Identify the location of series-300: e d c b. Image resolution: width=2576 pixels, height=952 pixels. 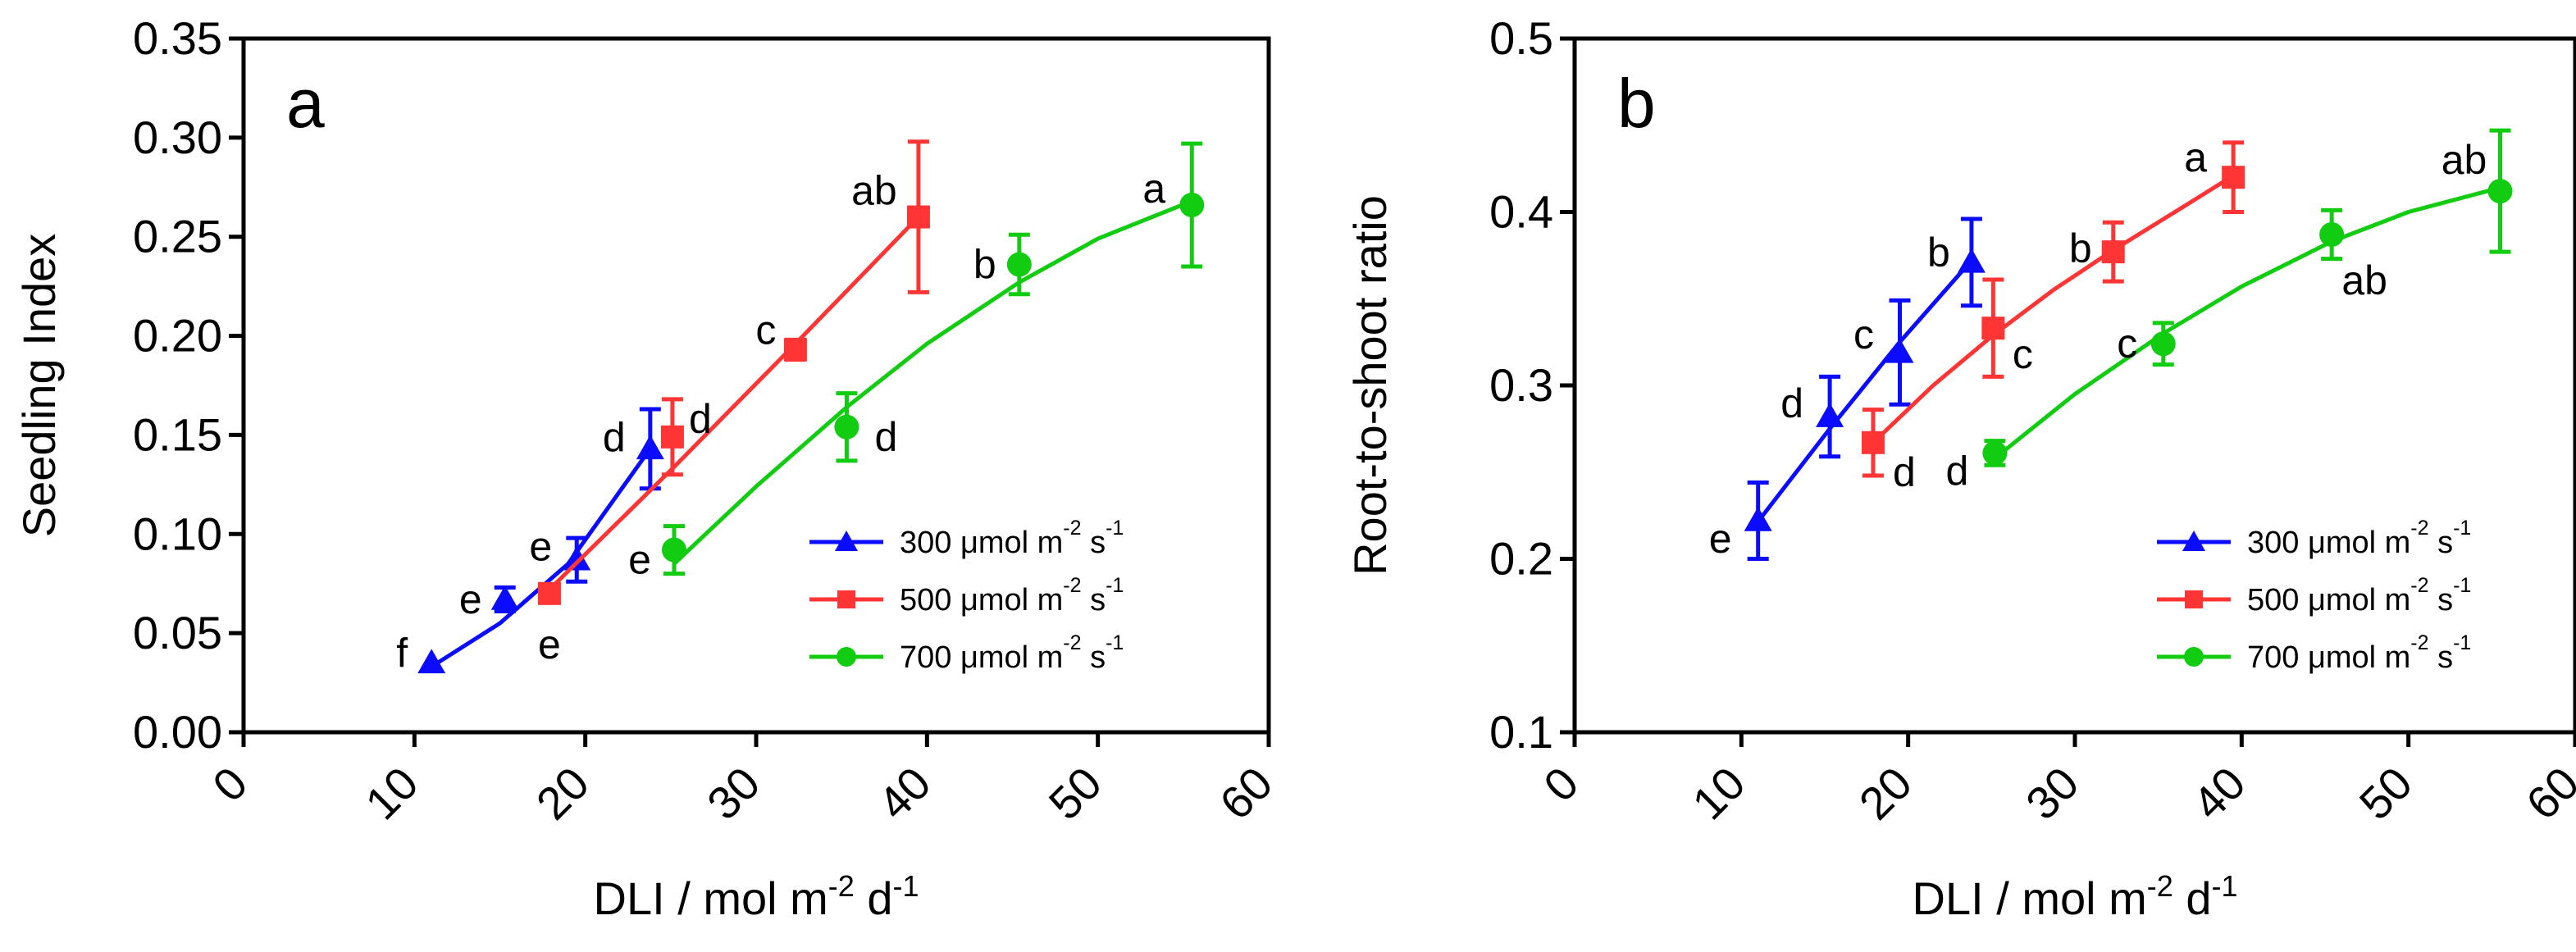
(1847, 389).